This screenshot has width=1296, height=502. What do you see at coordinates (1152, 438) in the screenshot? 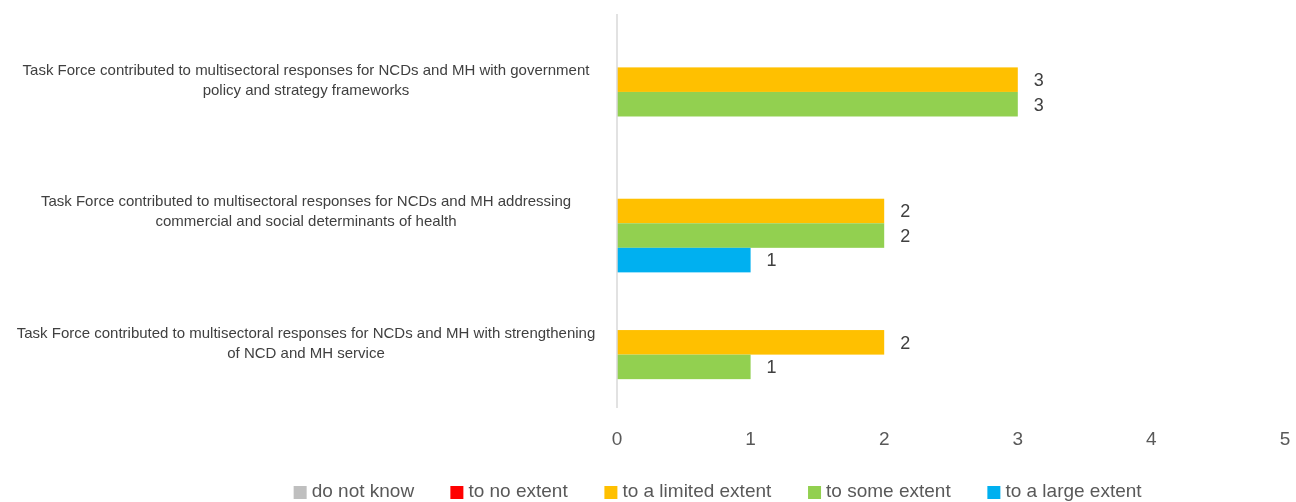
I see `x-tick-label: 4` at bounding box center [1152, 438].